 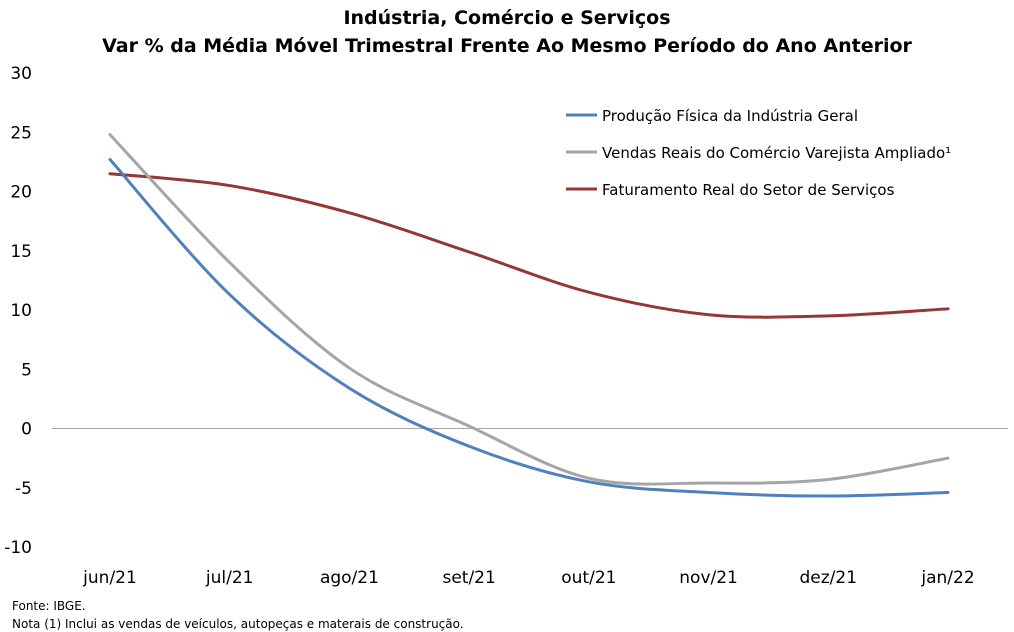 What do you see at coordinates (26, 370) in the screenshot?
I see `y-tick-label: 5` at bounding box center [26, 370].